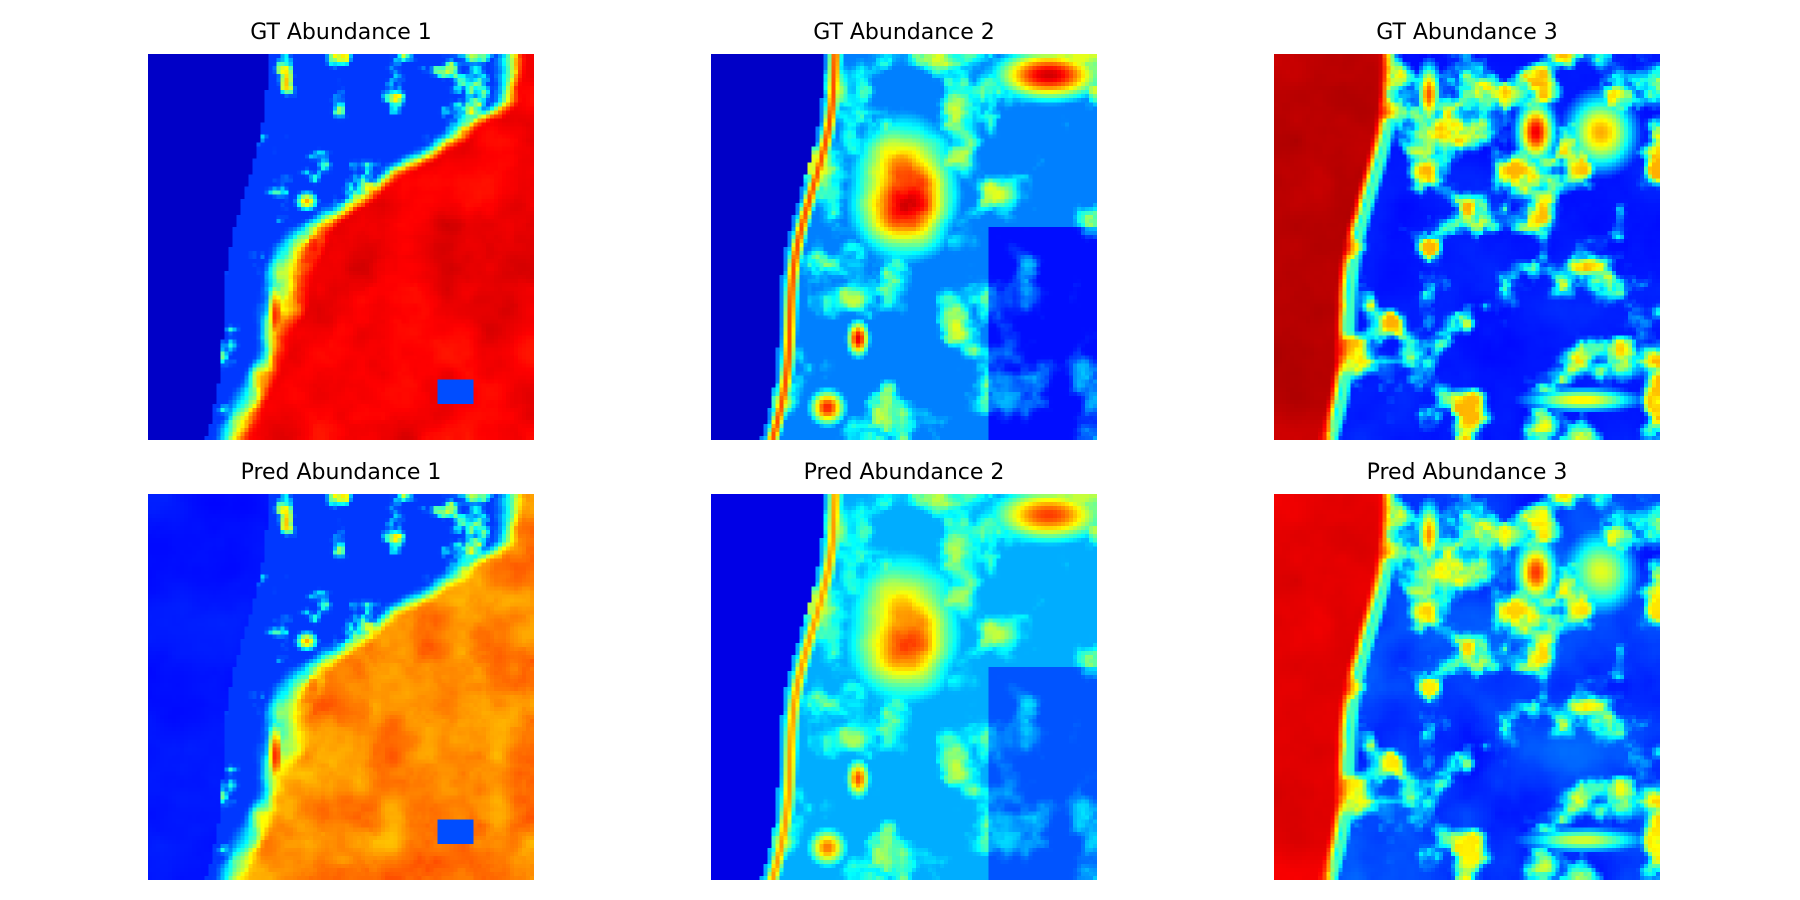 The height and width of the screenshot is (900, 1800). What do you see at coordinates (341, 472) in the screenshot?
I see `panel-title: Pred Abundance 1` at bounding box center [341, 472].